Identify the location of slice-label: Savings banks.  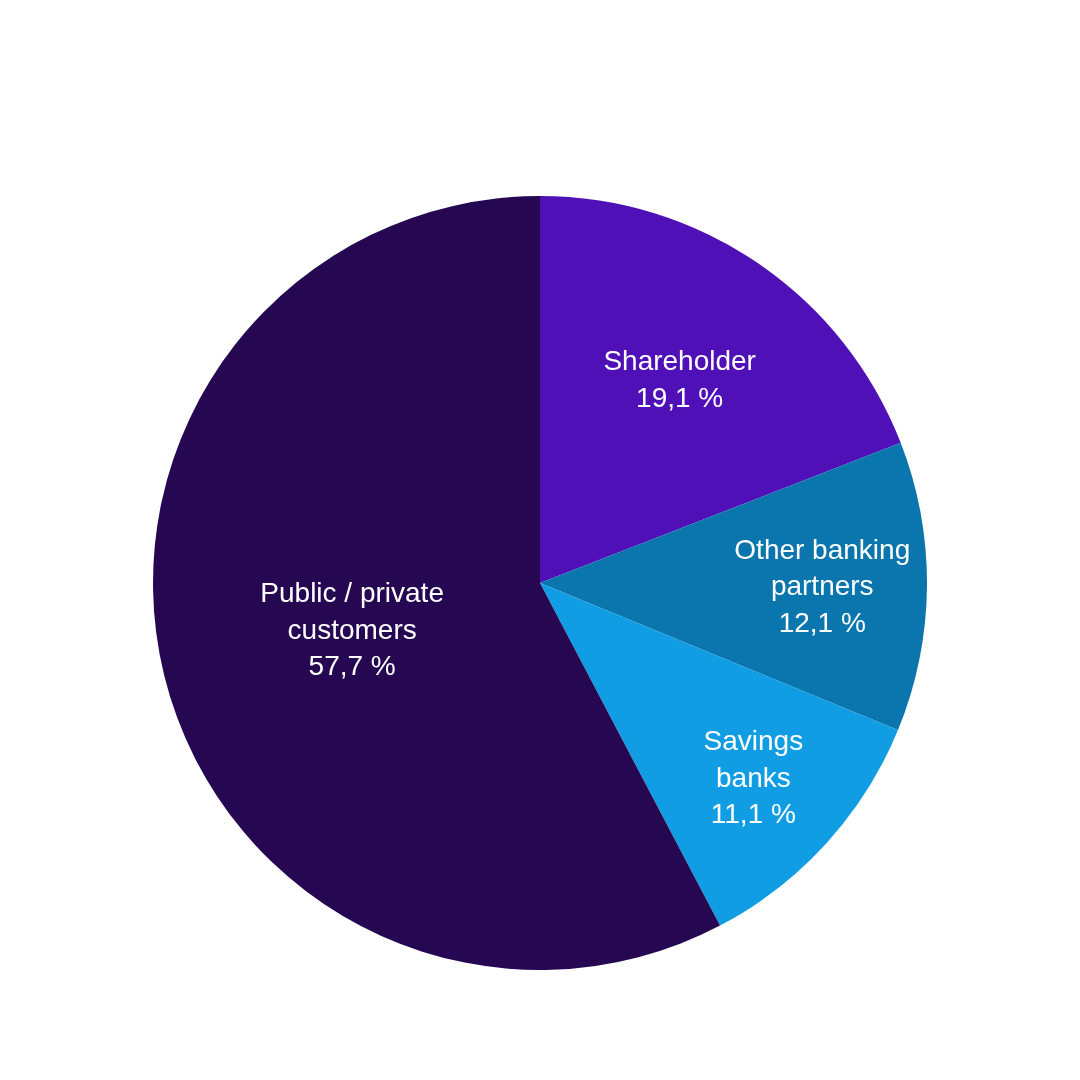
(753, 759).